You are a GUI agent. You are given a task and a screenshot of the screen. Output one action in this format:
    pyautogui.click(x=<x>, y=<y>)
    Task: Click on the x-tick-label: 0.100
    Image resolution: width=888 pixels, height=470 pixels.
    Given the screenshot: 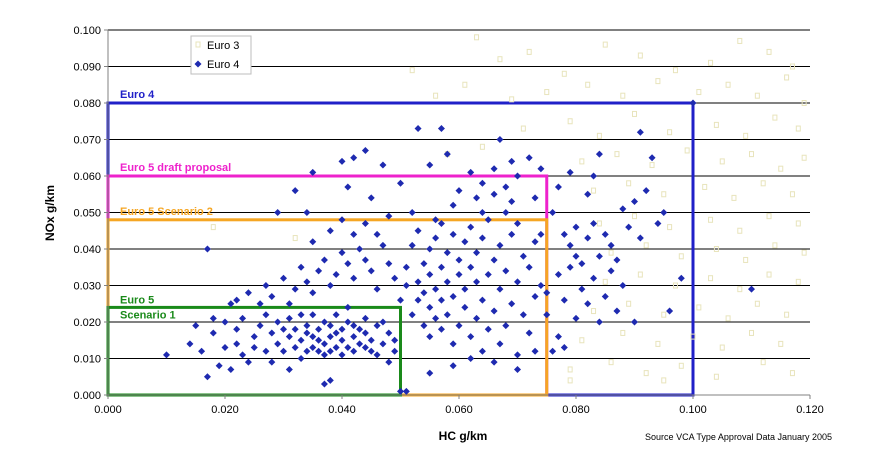 What is the action you would take?
    pyautogui.click(x=693, y=410)
    